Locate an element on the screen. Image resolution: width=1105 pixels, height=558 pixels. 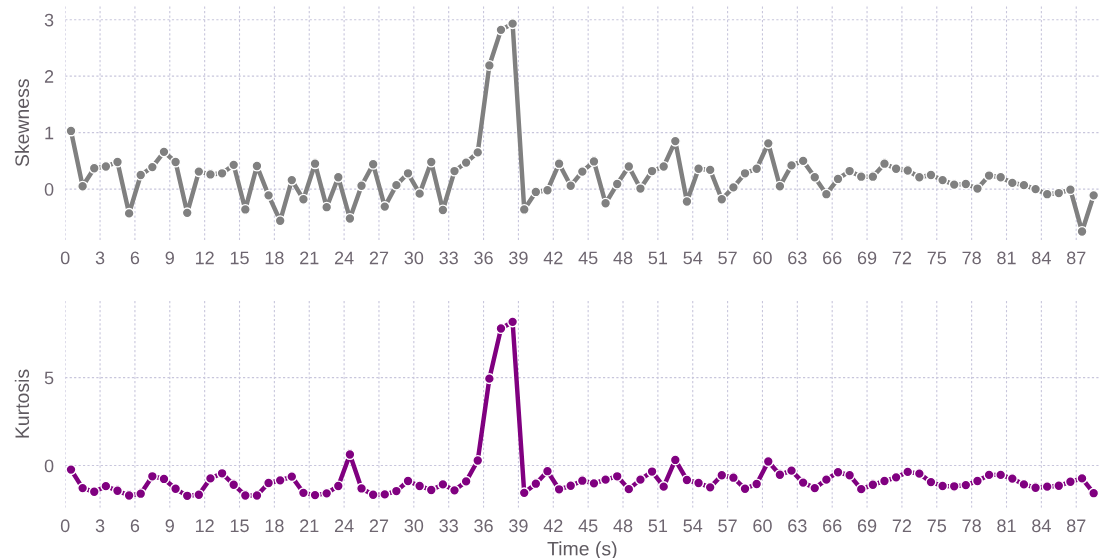
y-tick-label: 2 is located at coordinates (49, 76).